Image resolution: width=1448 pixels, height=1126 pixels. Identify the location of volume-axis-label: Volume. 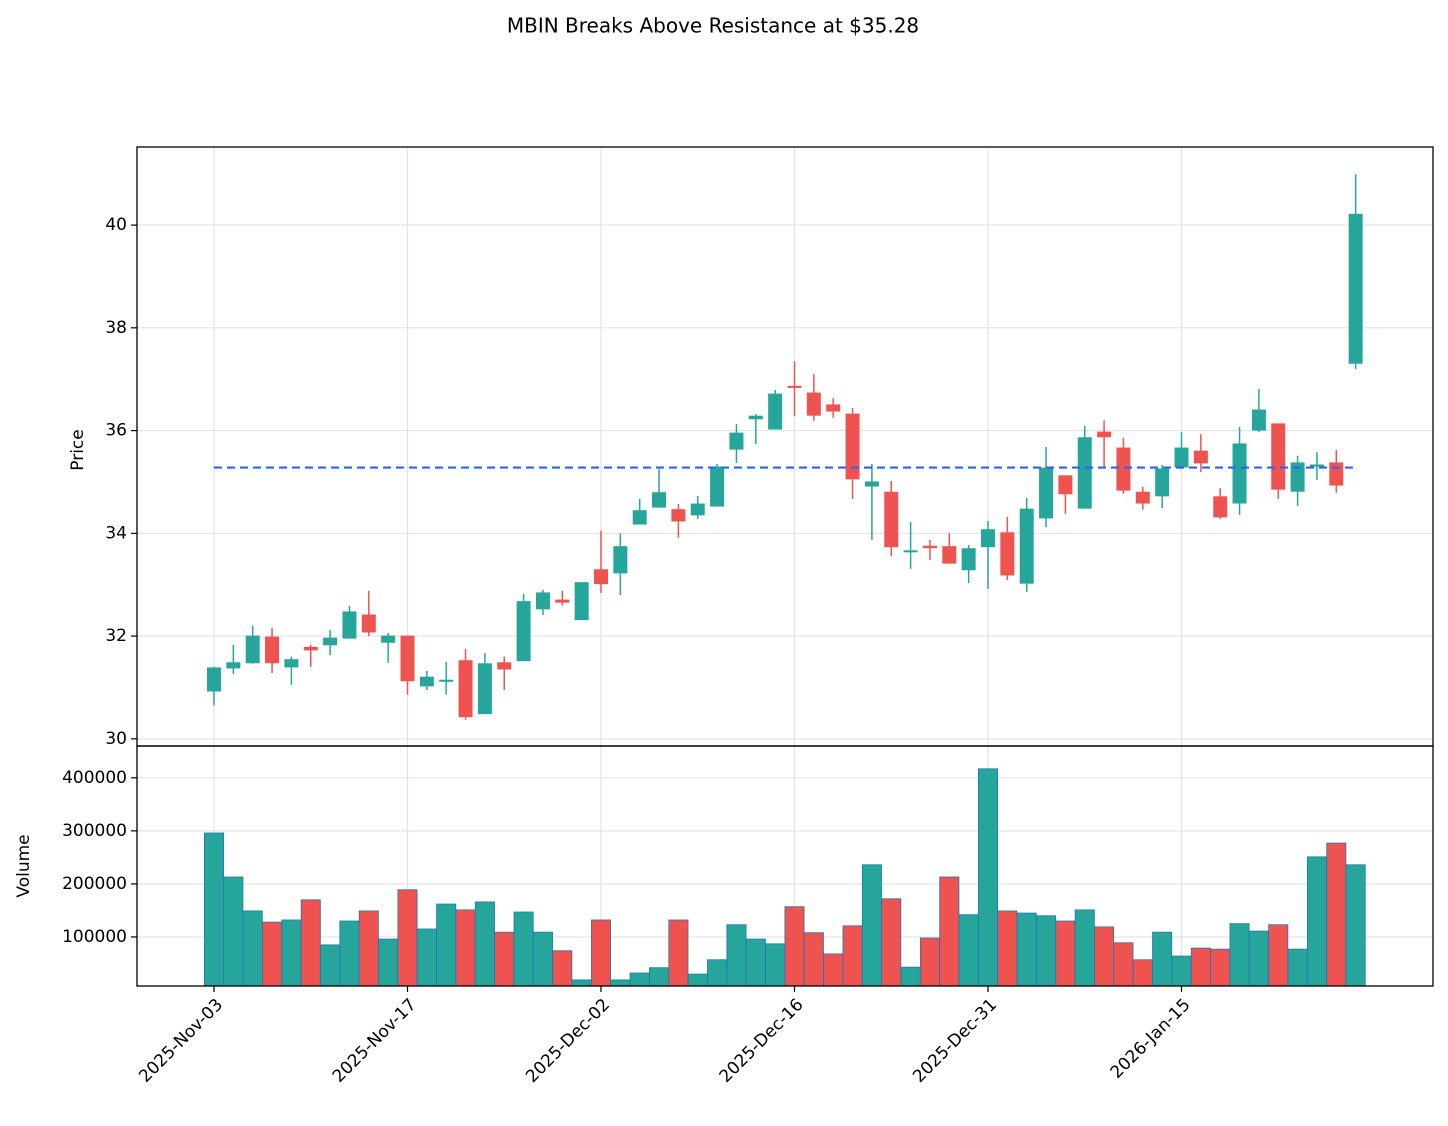
(24, 865).